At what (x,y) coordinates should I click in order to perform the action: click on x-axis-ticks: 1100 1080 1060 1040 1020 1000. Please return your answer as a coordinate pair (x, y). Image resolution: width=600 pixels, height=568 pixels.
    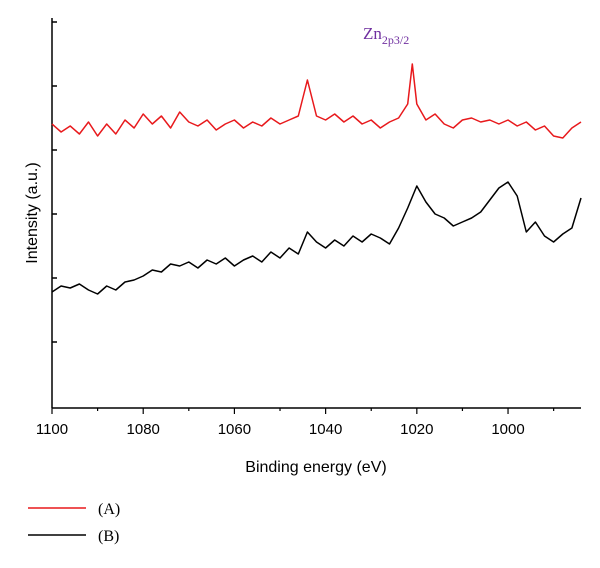
    Looking at the image, I should click on (295, 423).